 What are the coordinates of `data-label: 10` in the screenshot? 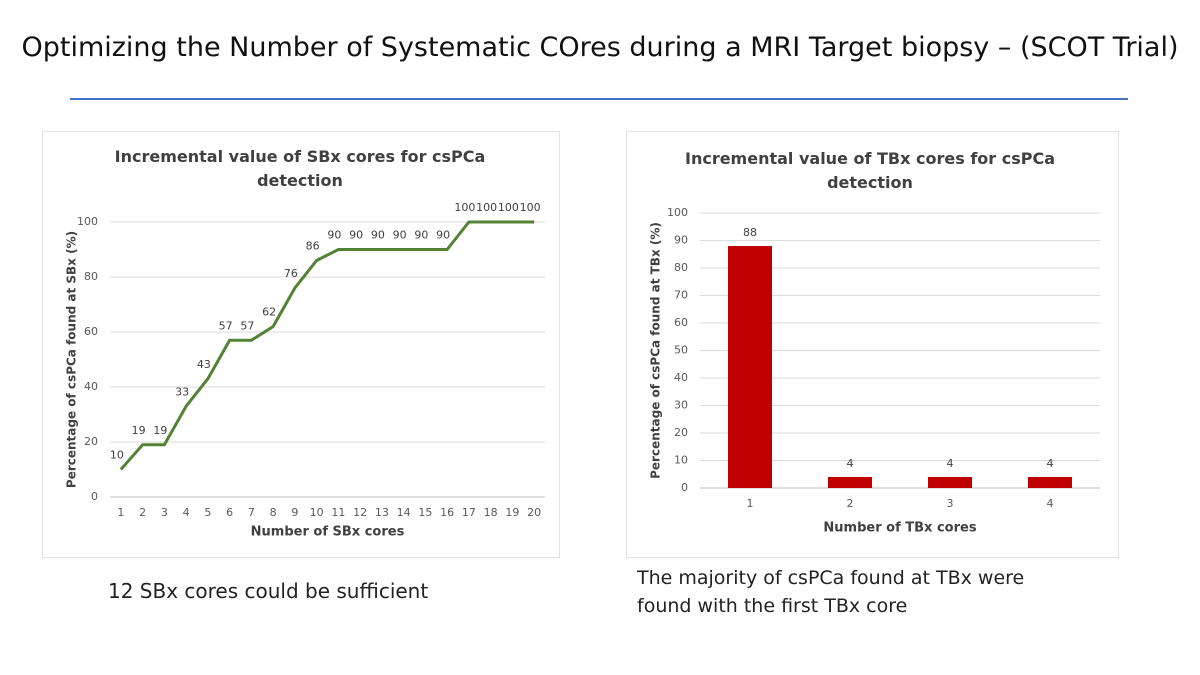 It's located at (117, 455).